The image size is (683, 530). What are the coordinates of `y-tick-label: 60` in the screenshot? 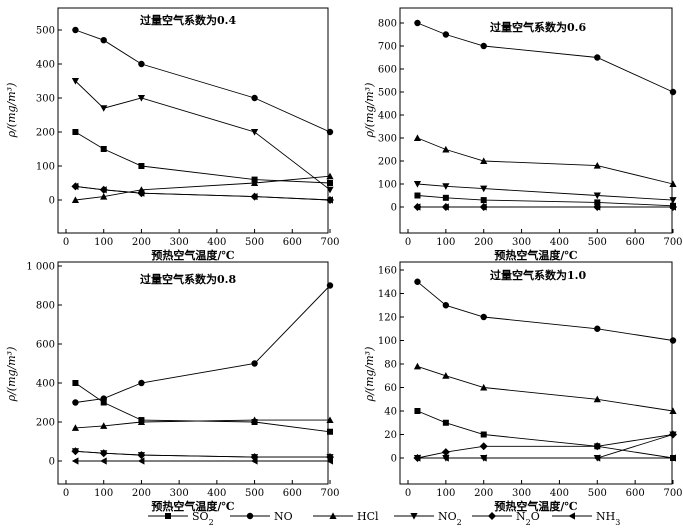 It's located at (390, 388).